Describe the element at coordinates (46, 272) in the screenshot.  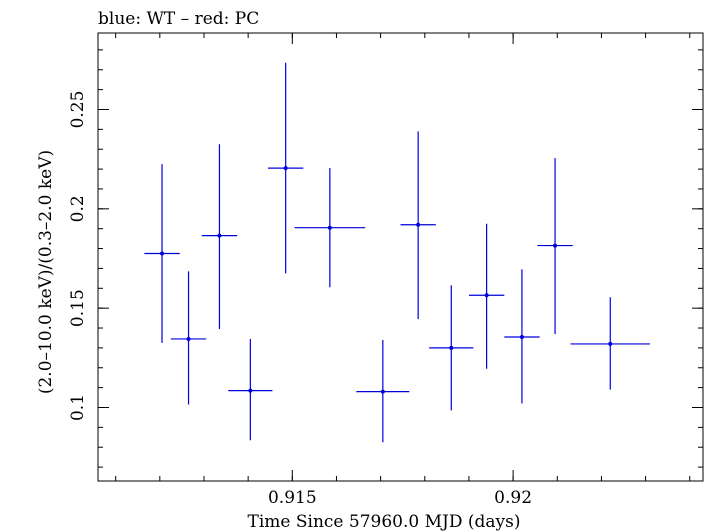
I see `y-axis-label: (2.0–10.0 keV)/(0.3–2.0 keV)` at that location.